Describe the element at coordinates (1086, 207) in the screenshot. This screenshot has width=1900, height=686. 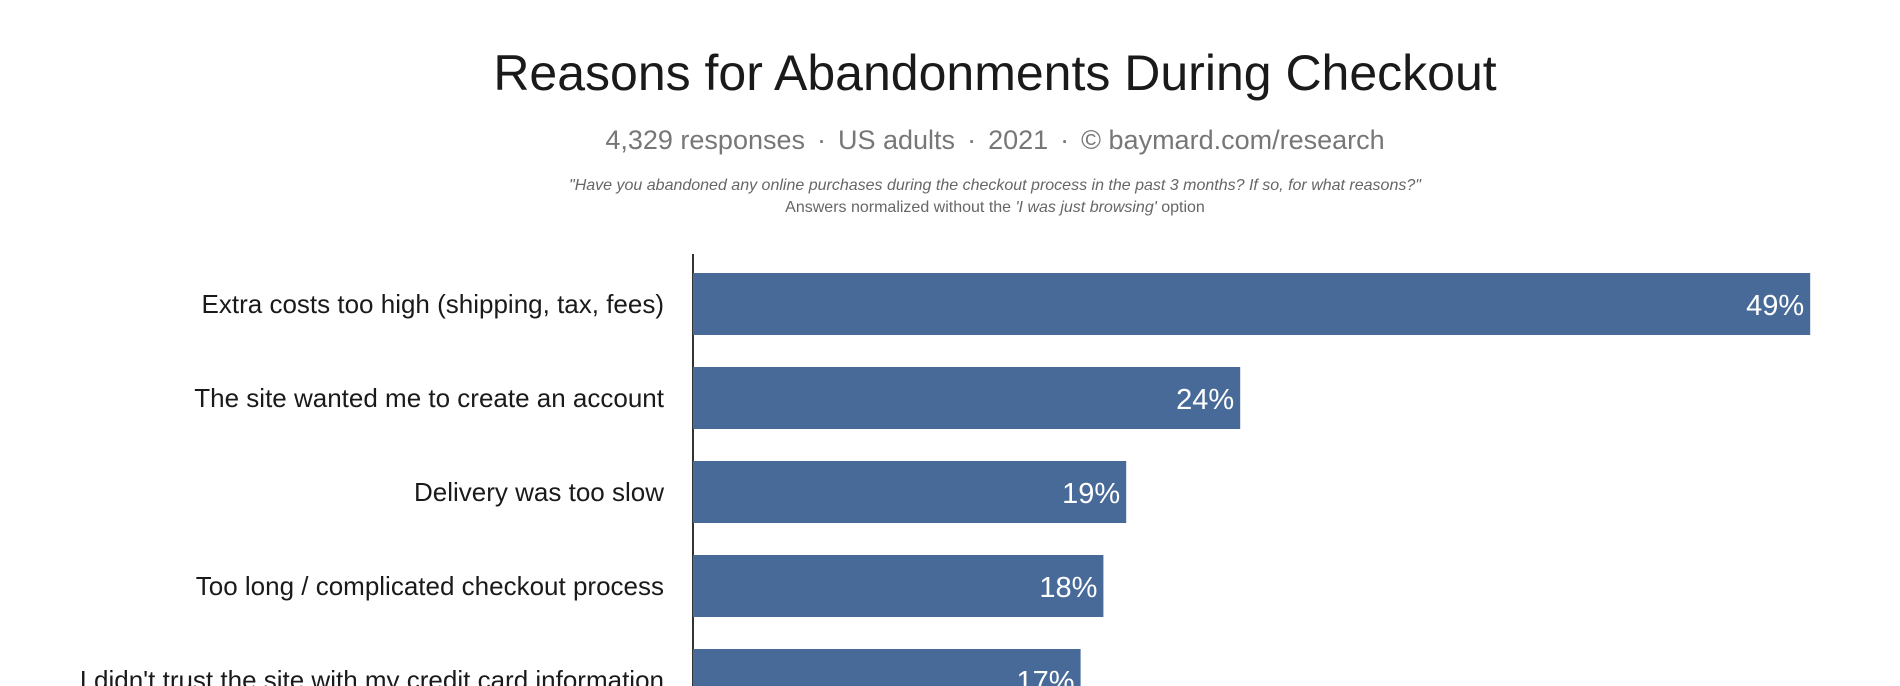
I see `note-emphasis: 'I was just browsing'` at that location.